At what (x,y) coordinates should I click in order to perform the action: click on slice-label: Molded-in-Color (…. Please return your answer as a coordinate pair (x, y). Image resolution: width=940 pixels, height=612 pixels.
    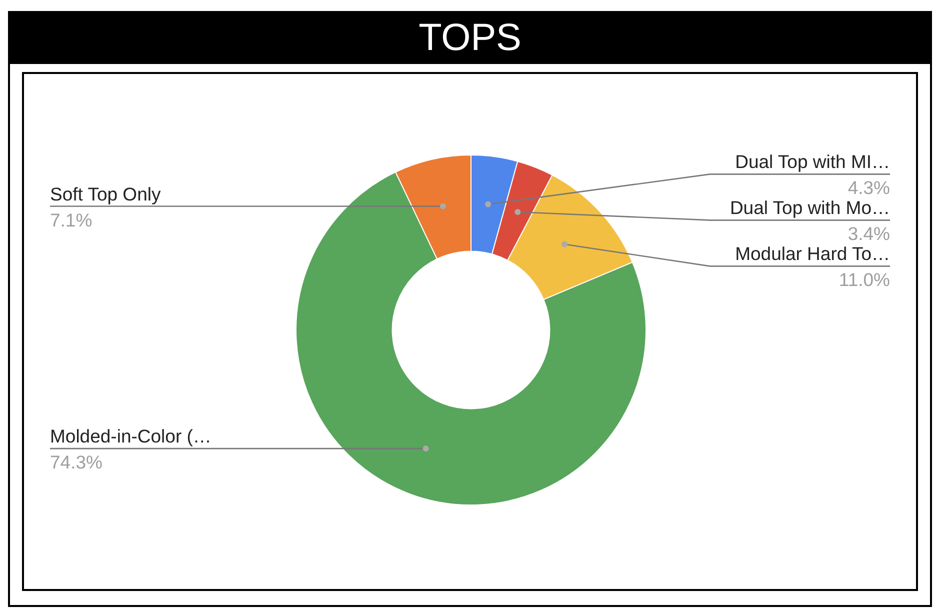
    Looking at the image, I should click on (131, 436).